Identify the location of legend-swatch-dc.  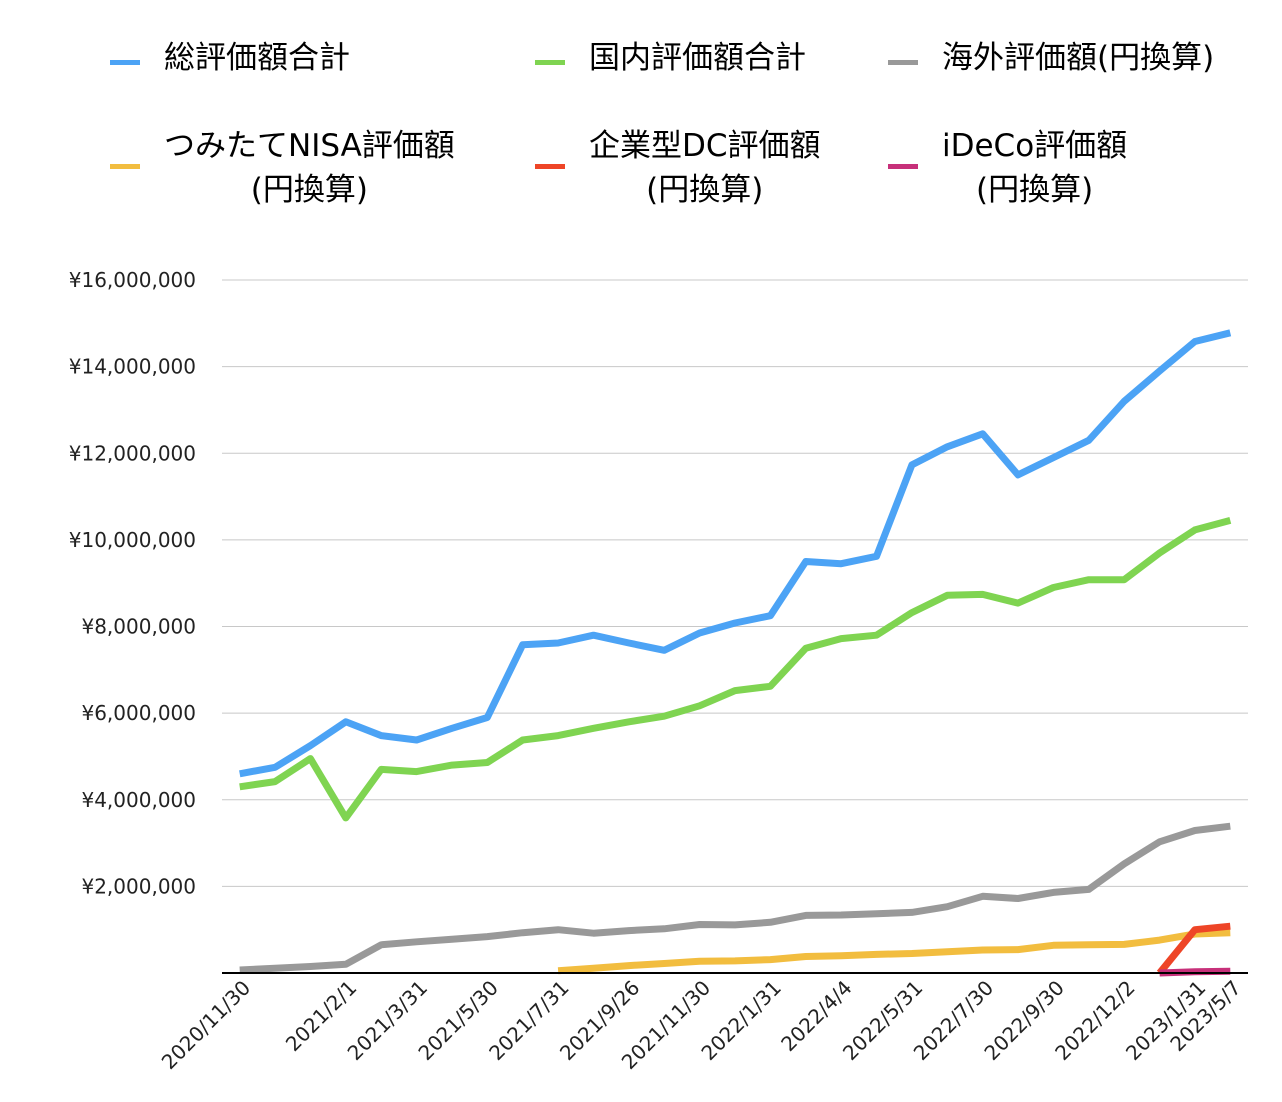
(550, 166).